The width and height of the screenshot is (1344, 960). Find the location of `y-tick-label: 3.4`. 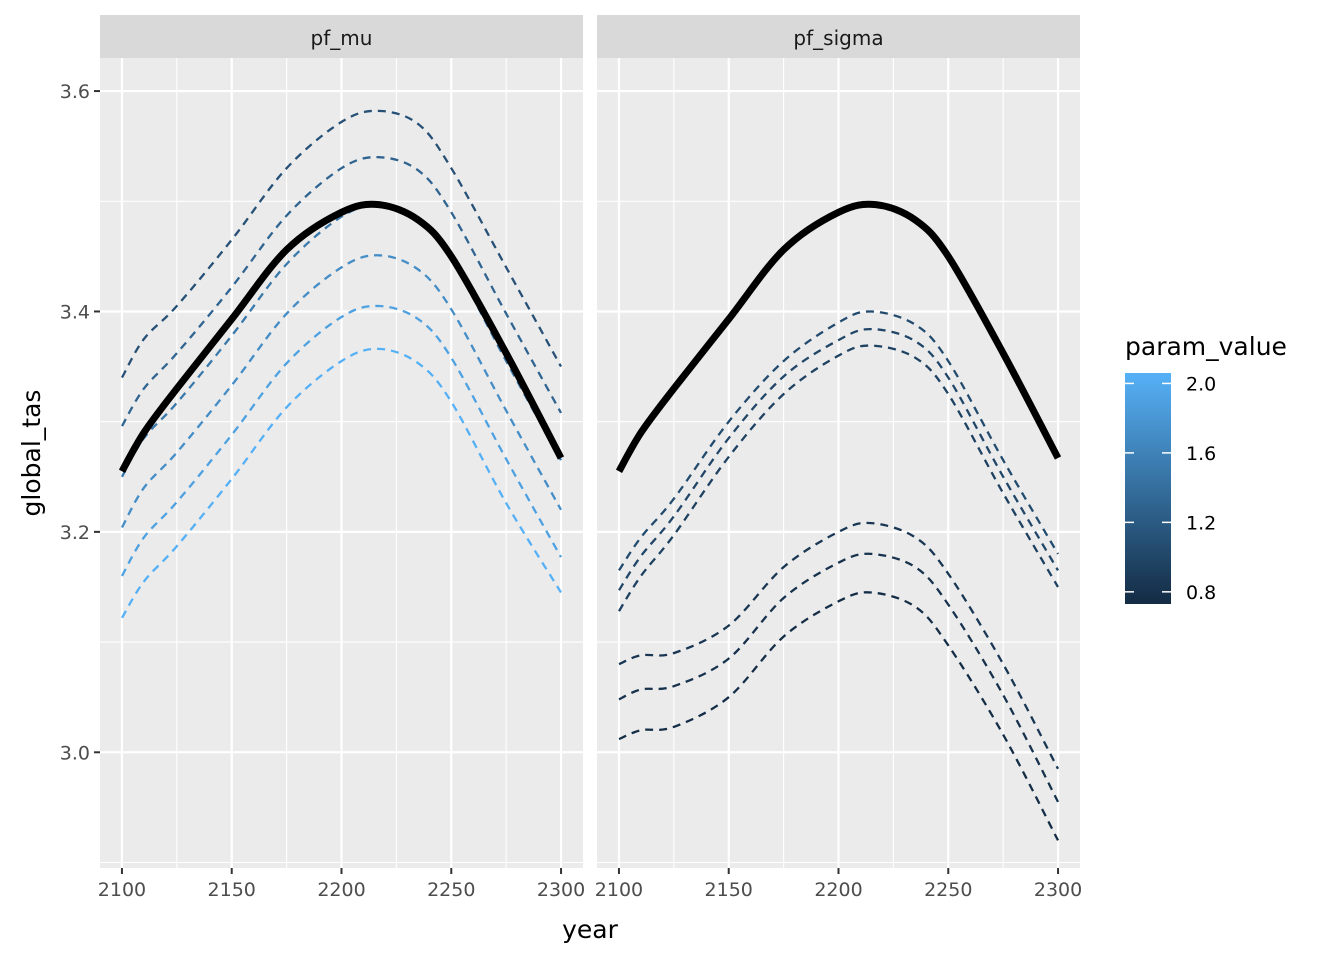

y-tick-label: 3.4 is located at coordinates (75, 312).